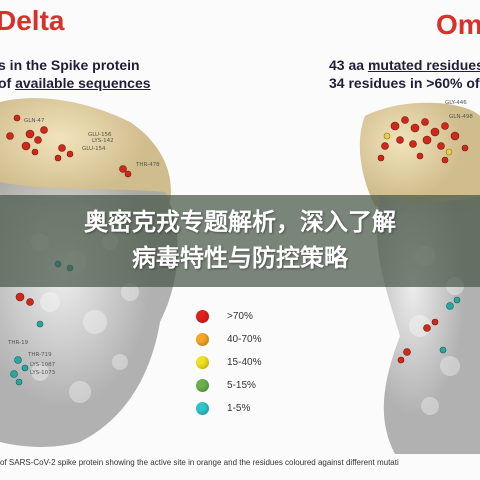 This screenshot has height=480, width=480. I want to click on omicron-caption-emph: mutated residues, so click(423, 65).